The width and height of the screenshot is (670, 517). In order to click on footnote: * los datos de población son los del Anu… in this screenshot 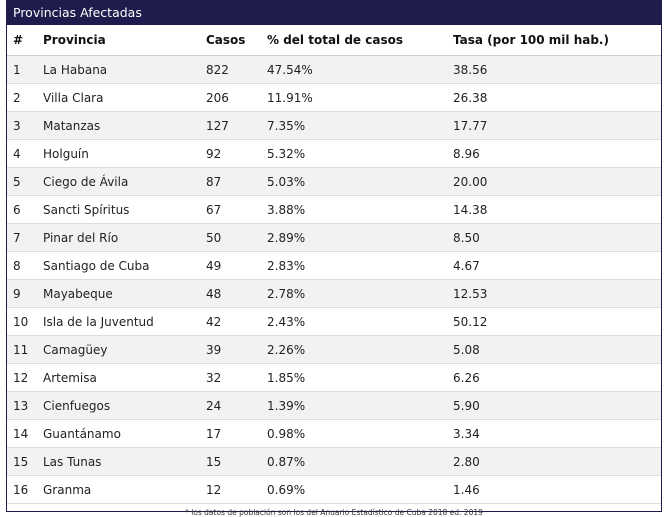, I will do `click(334, 512)`.